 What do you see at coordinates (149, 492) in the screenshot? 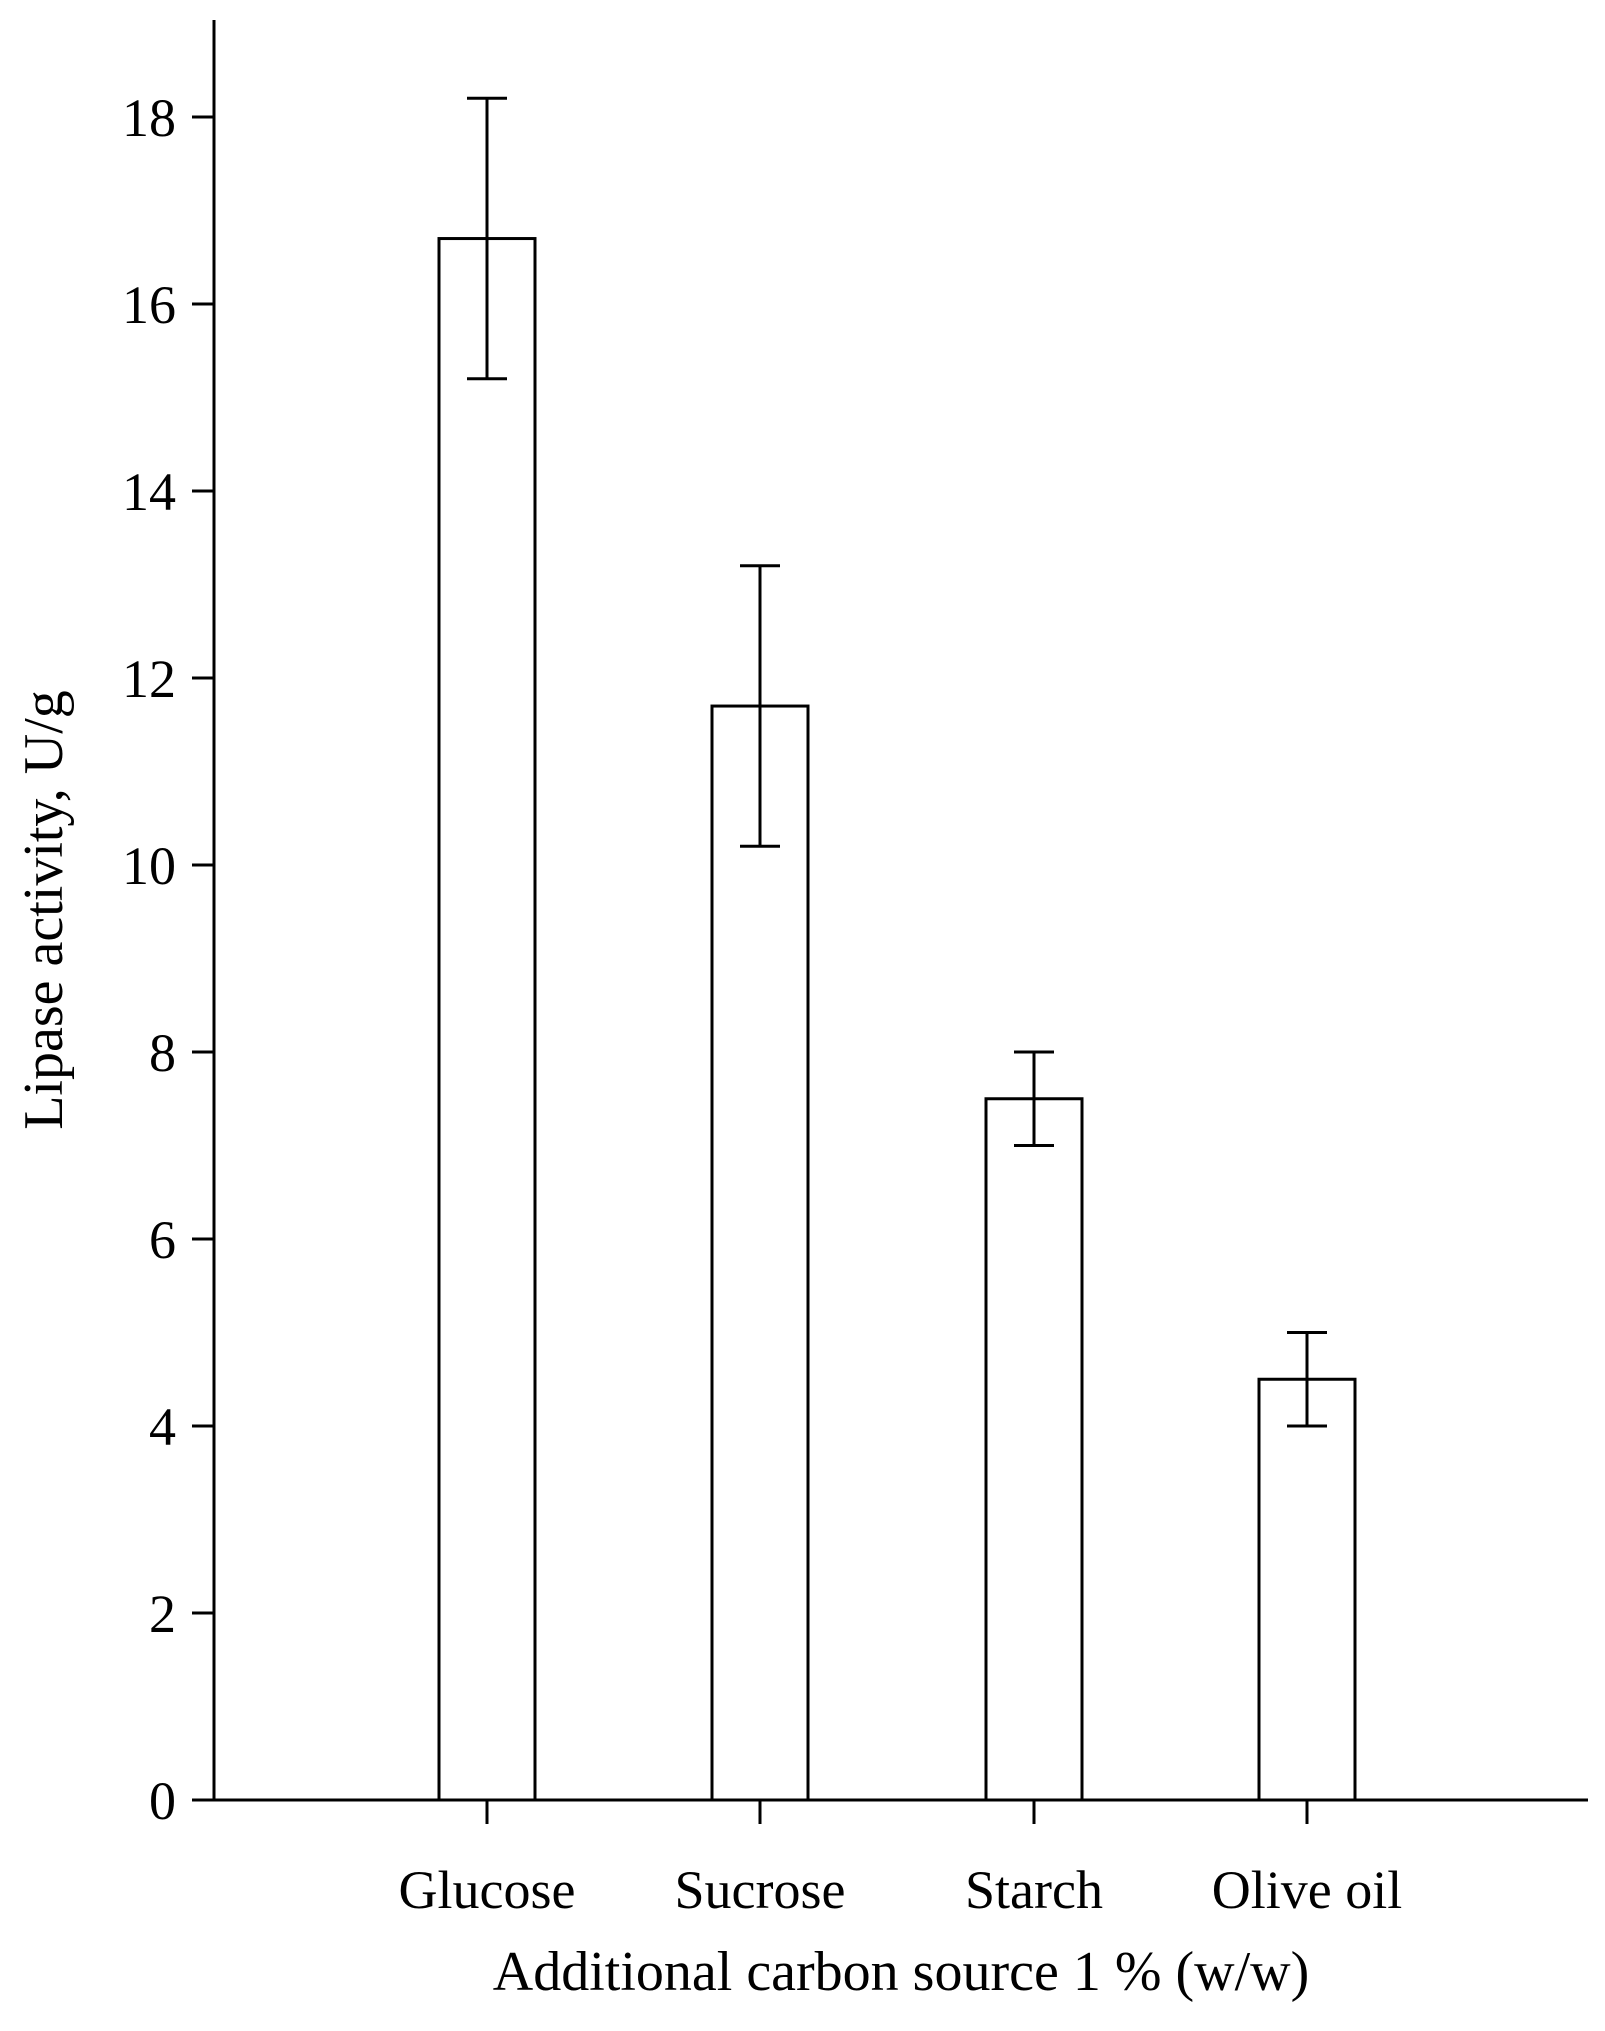
I see `y-tick-label: 14` at bounding box center [149, 492].